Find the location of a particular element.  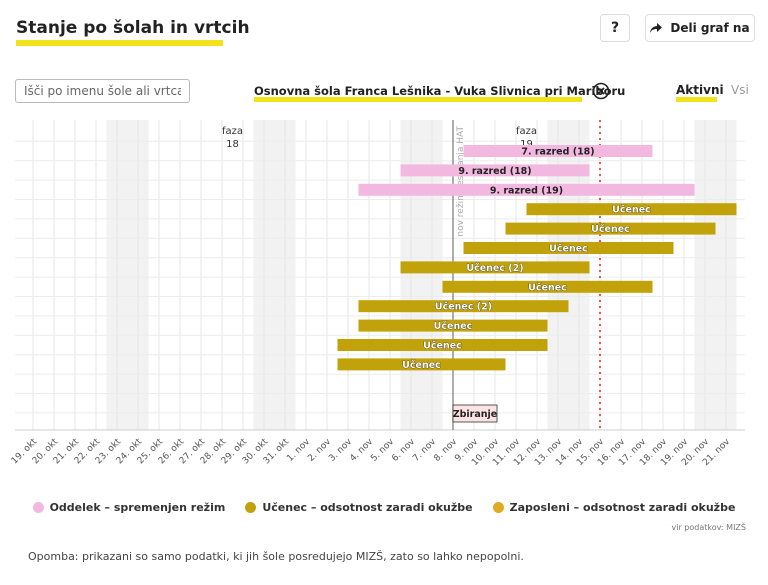

bar-label: 7. razred (18) is located at coordinates (557, 152).